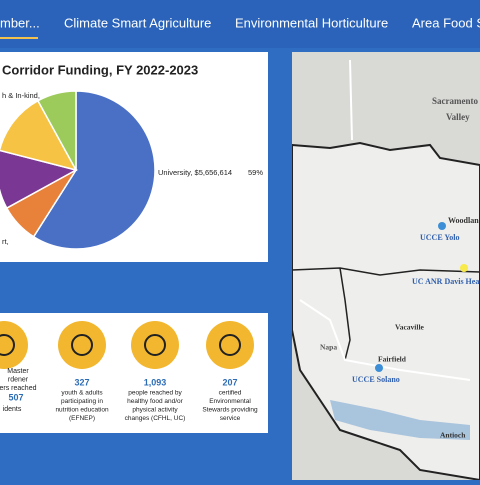  I want to click on stat-number: 327, so click(81, 382).